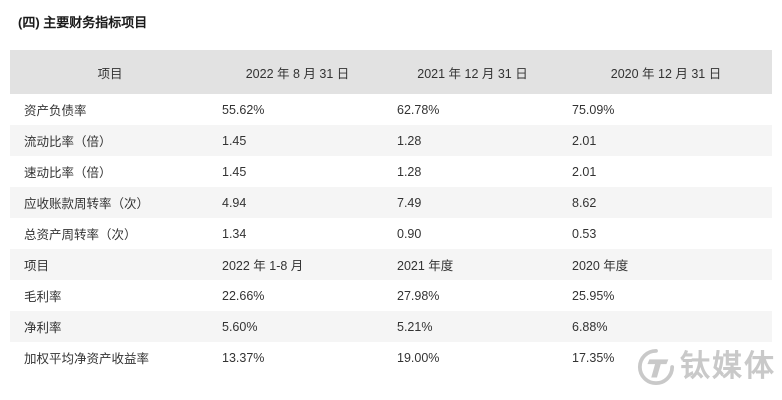 Image resolution: width=782 pixels, height=400 pixels. Describe the element at coordinates (110, 171) in the screenshot. I see `row-label: 速动比率（倍）` at that location.